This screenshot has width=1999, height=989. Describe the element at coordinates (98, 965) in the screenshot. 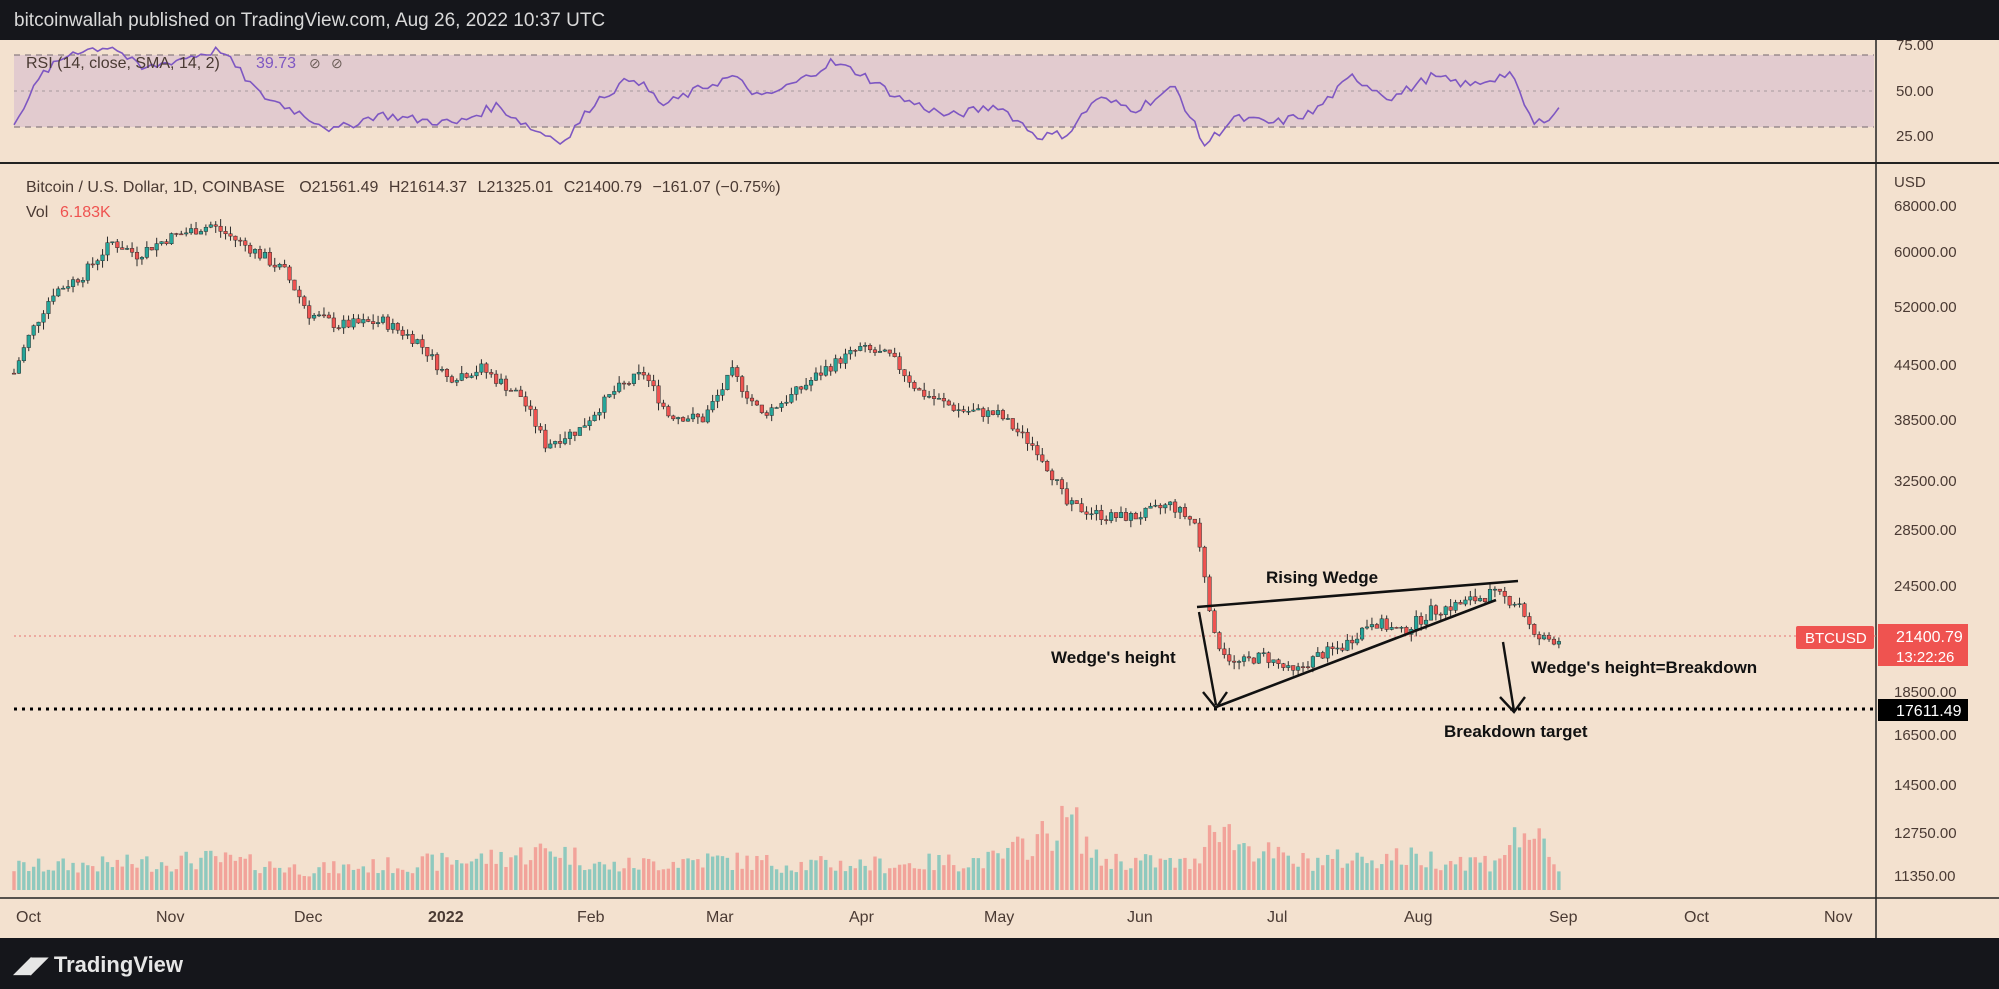

I see `tradingview-logo: ◢◤ TradingView` at that location.